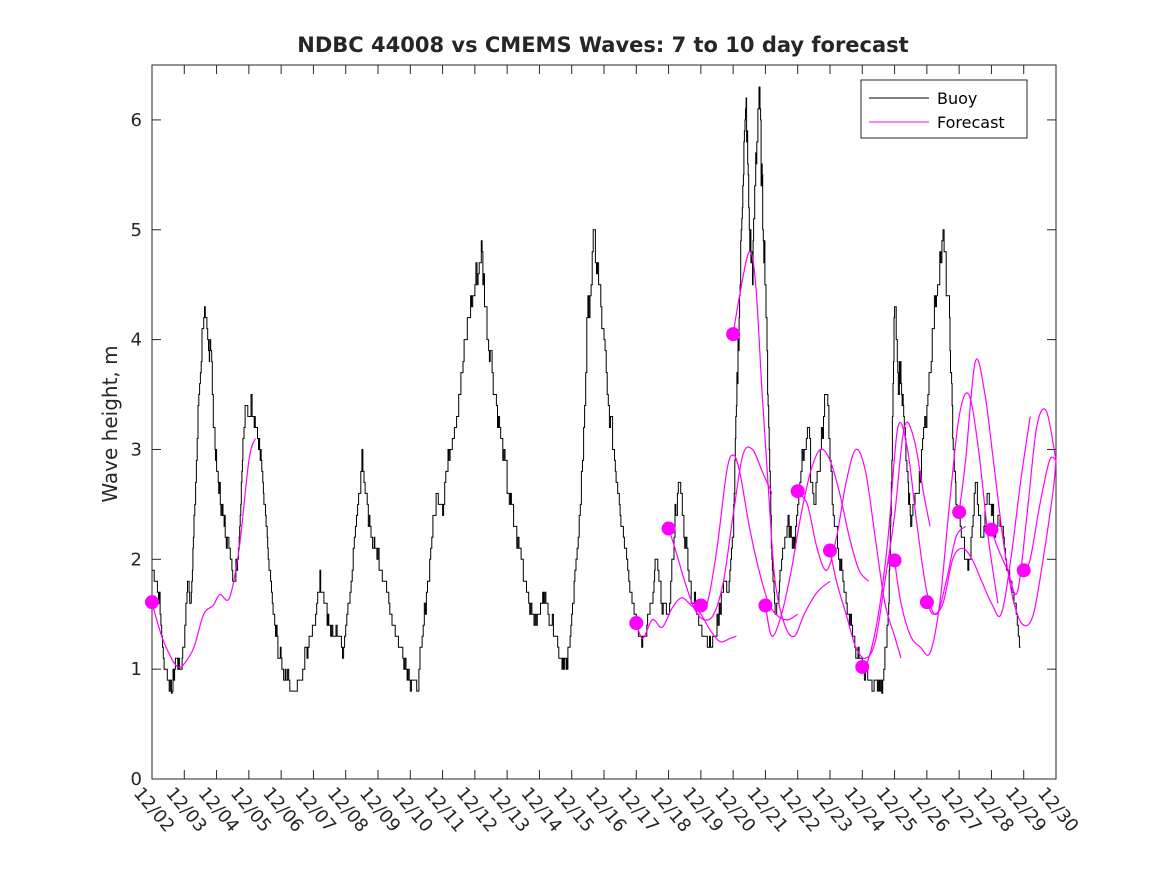 Image resolution: width=1167 pixels, height=875 pixels. Describe the element at coordinates (110, 423) in the screenshot. I see `y-axis-label: Wave height, m` at that location.